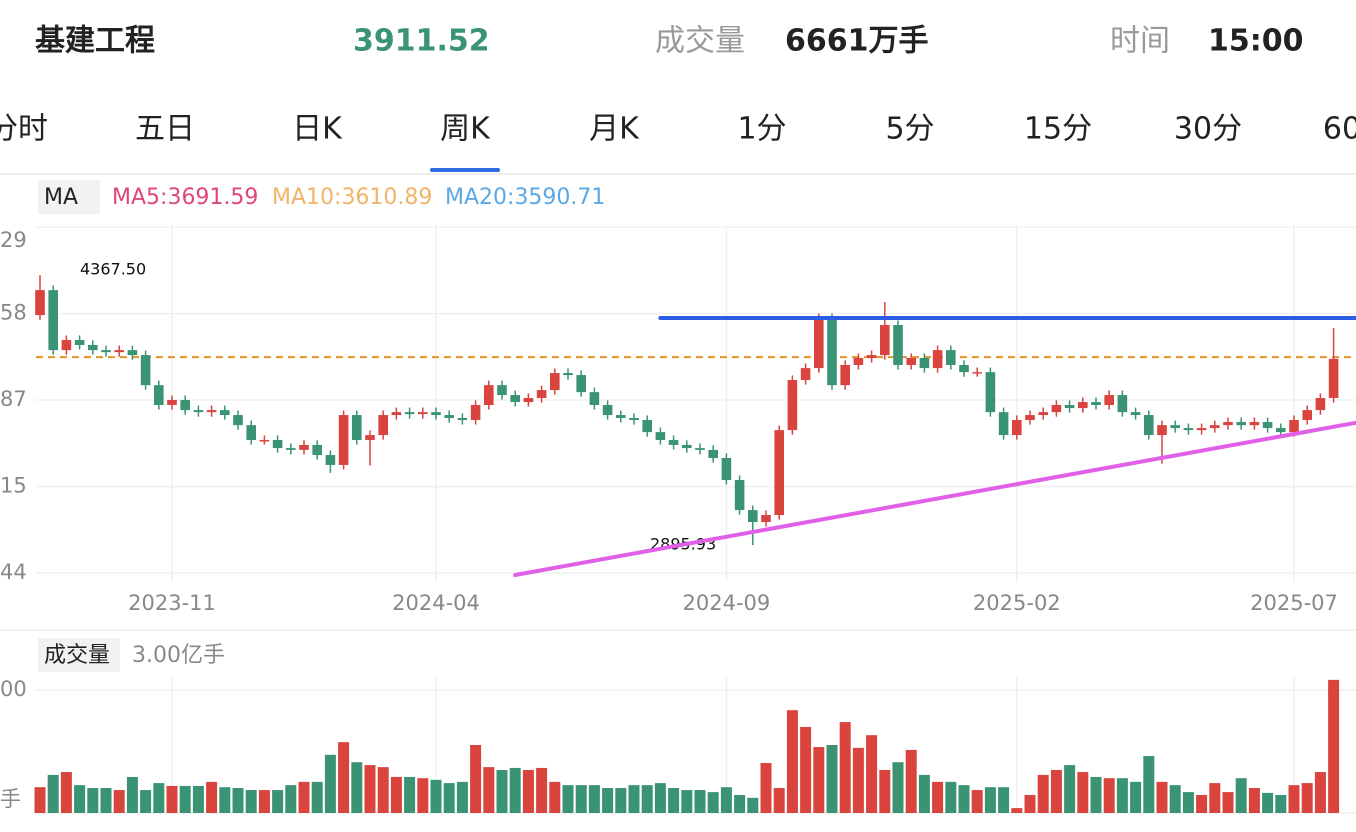 This screenshot has width=1356, height=832. Describe the element at coordinates (1058, 129) in the screenshot. I see `tab: 15分` at that location.